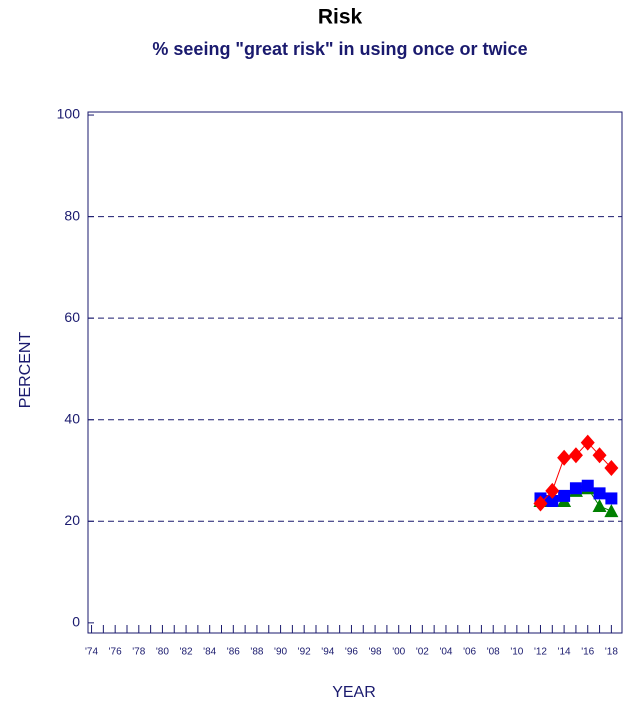 This screenshot has height=705, width=629. Describe the element at coordinates (327, 652) in the screenshot. I see `x-tick-label: '94` at that location.